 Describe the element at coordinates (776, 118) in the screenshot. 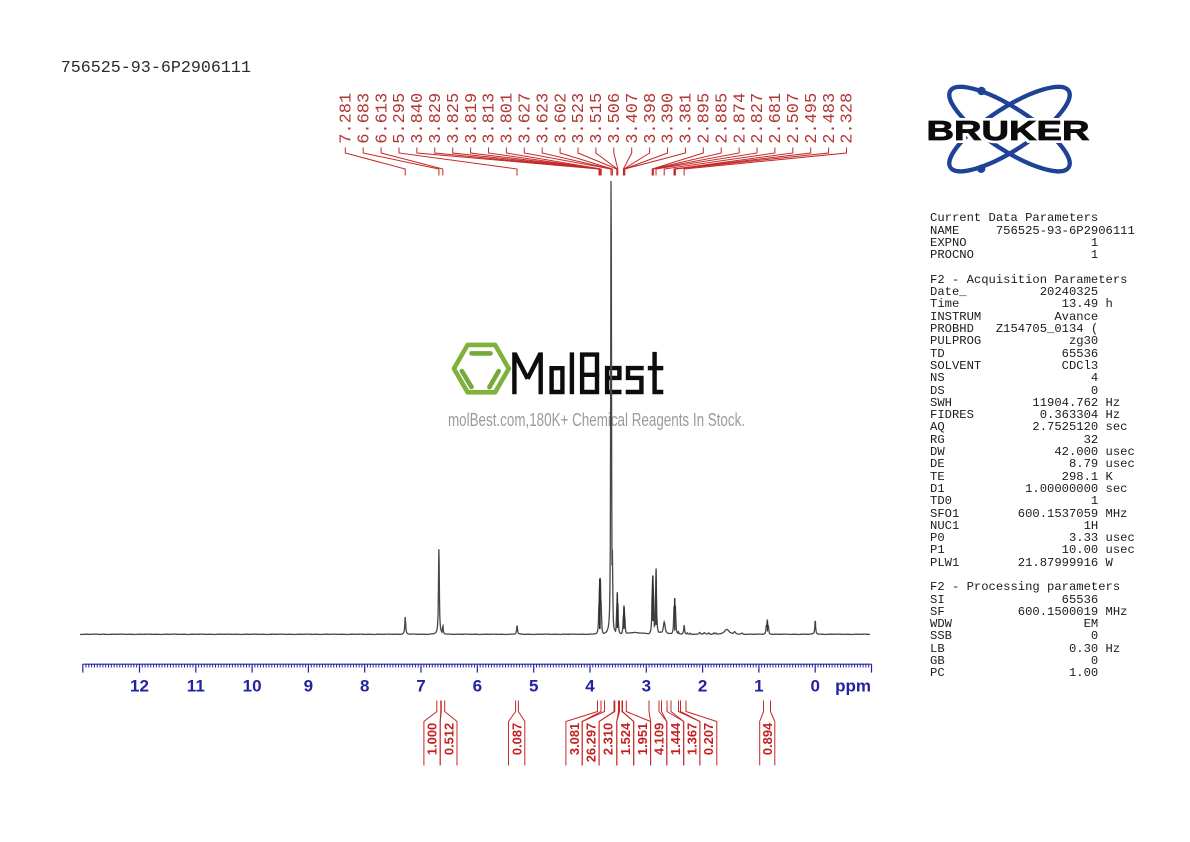

I see `svg-text: 2.681` at that location.